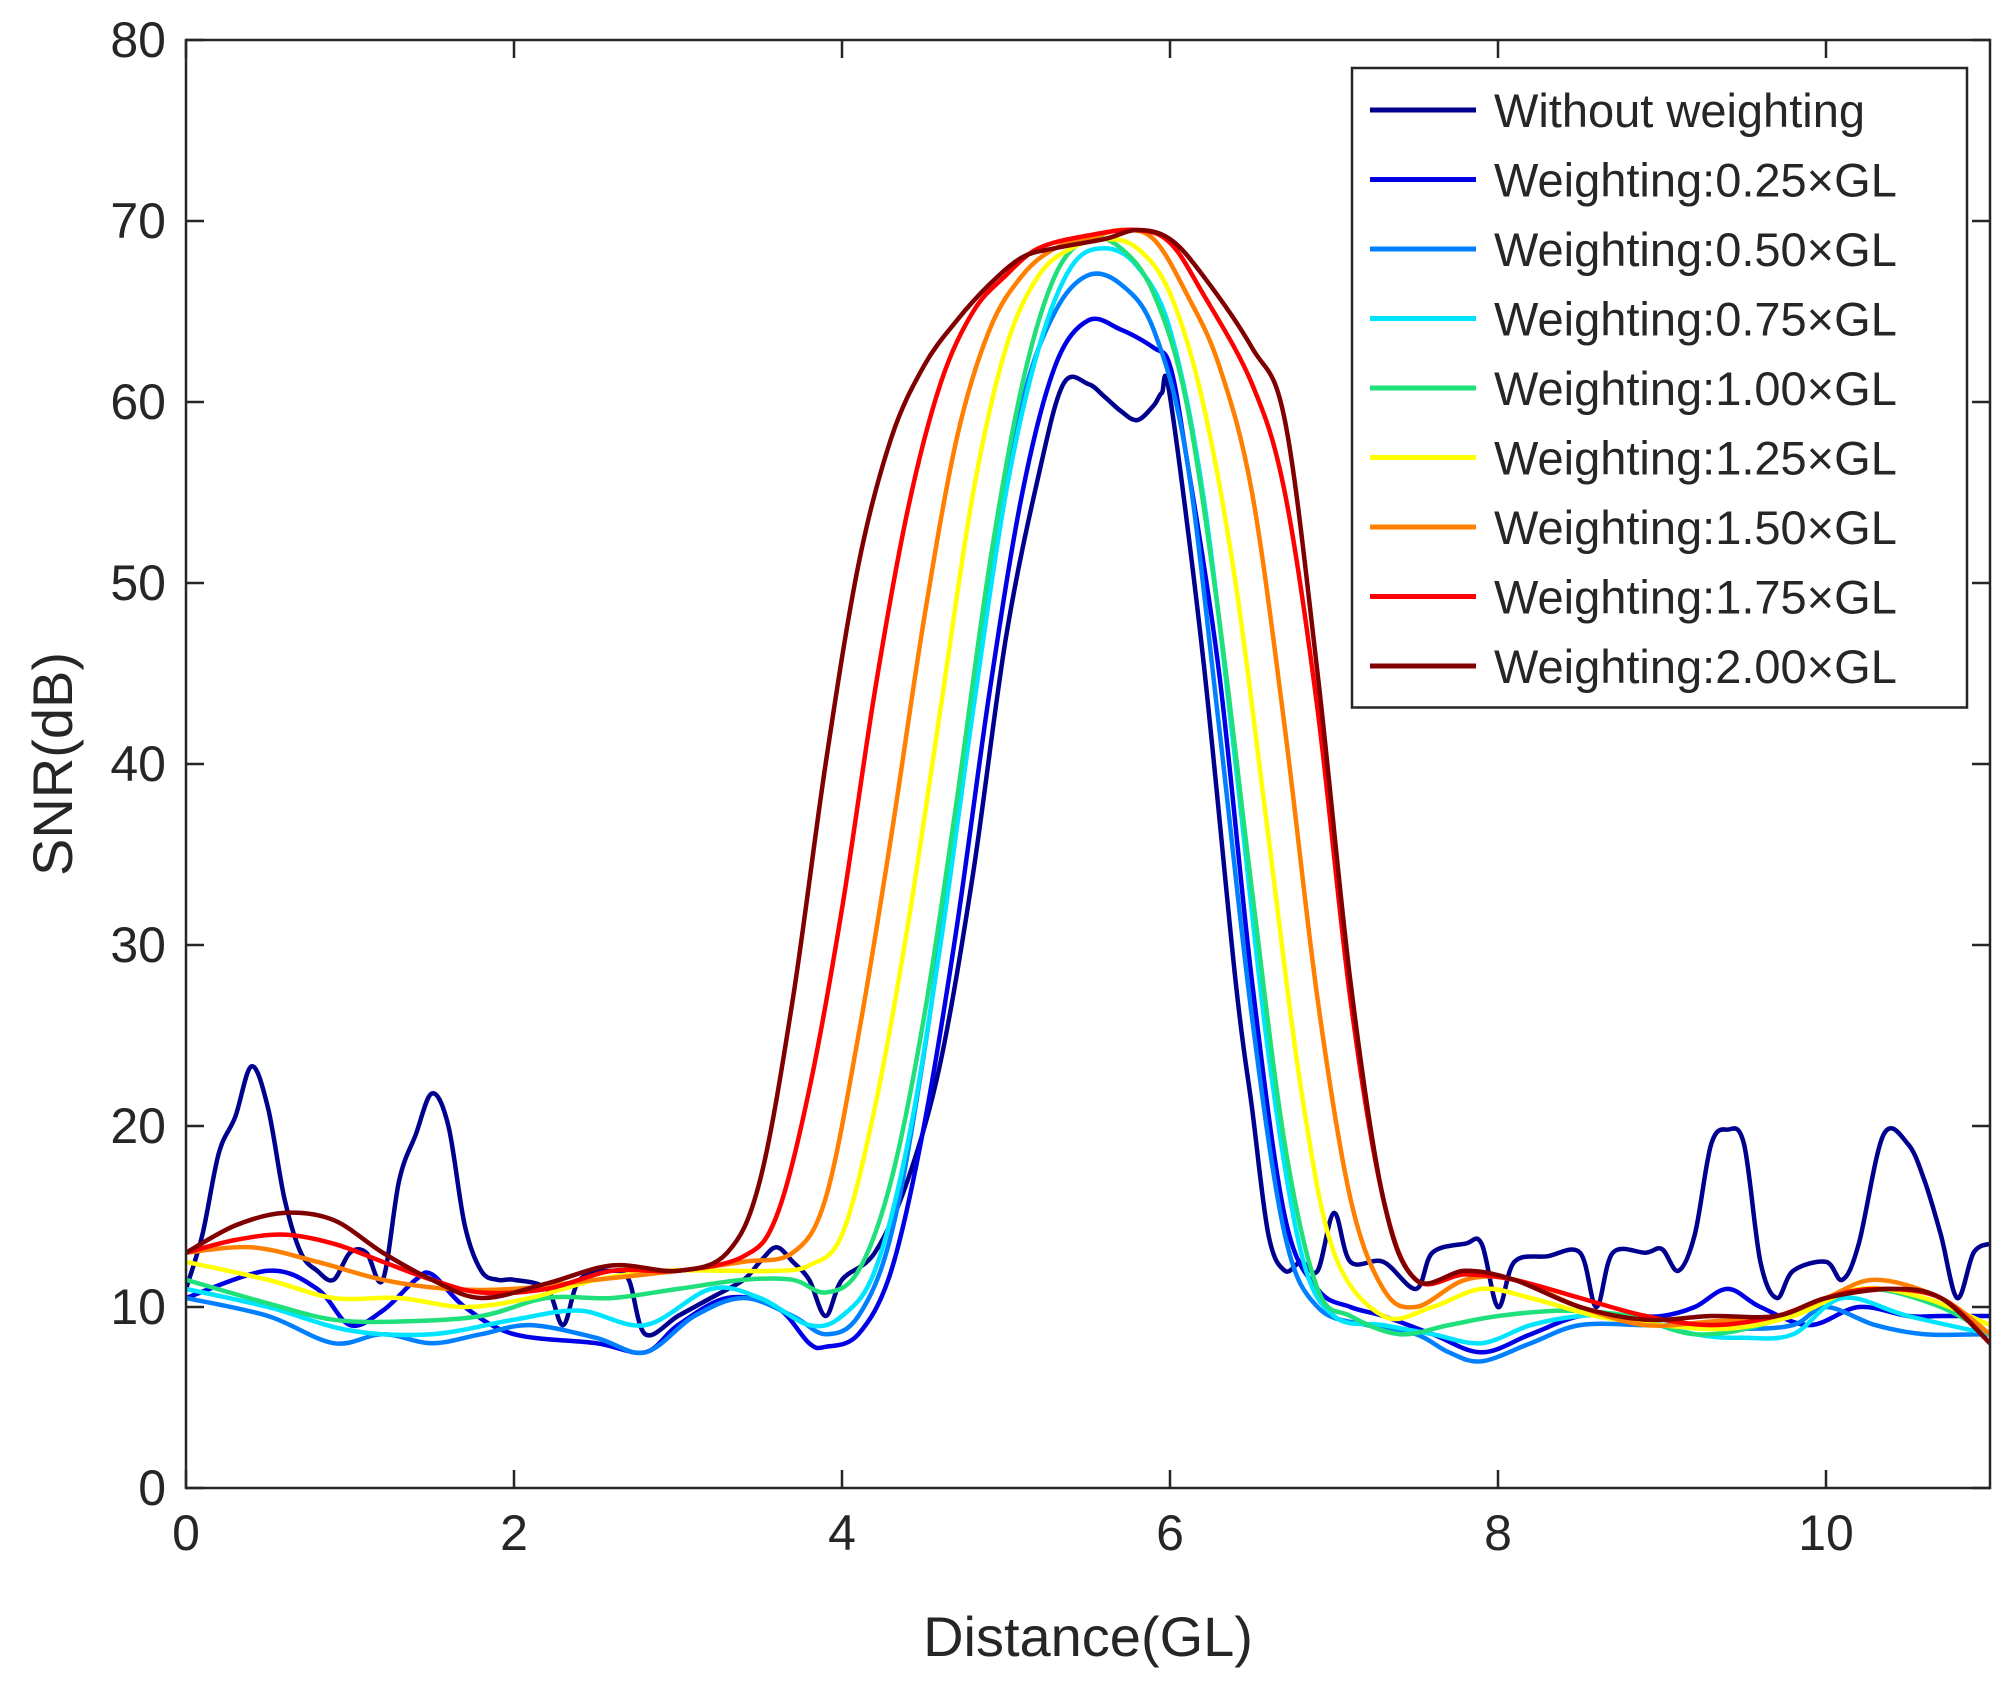 The width and height of the screenshot is (2009, 1682). Describe the element at coordinates (1826, 1533) in the screenshot. I see `x-tick-label: 10` at that location.